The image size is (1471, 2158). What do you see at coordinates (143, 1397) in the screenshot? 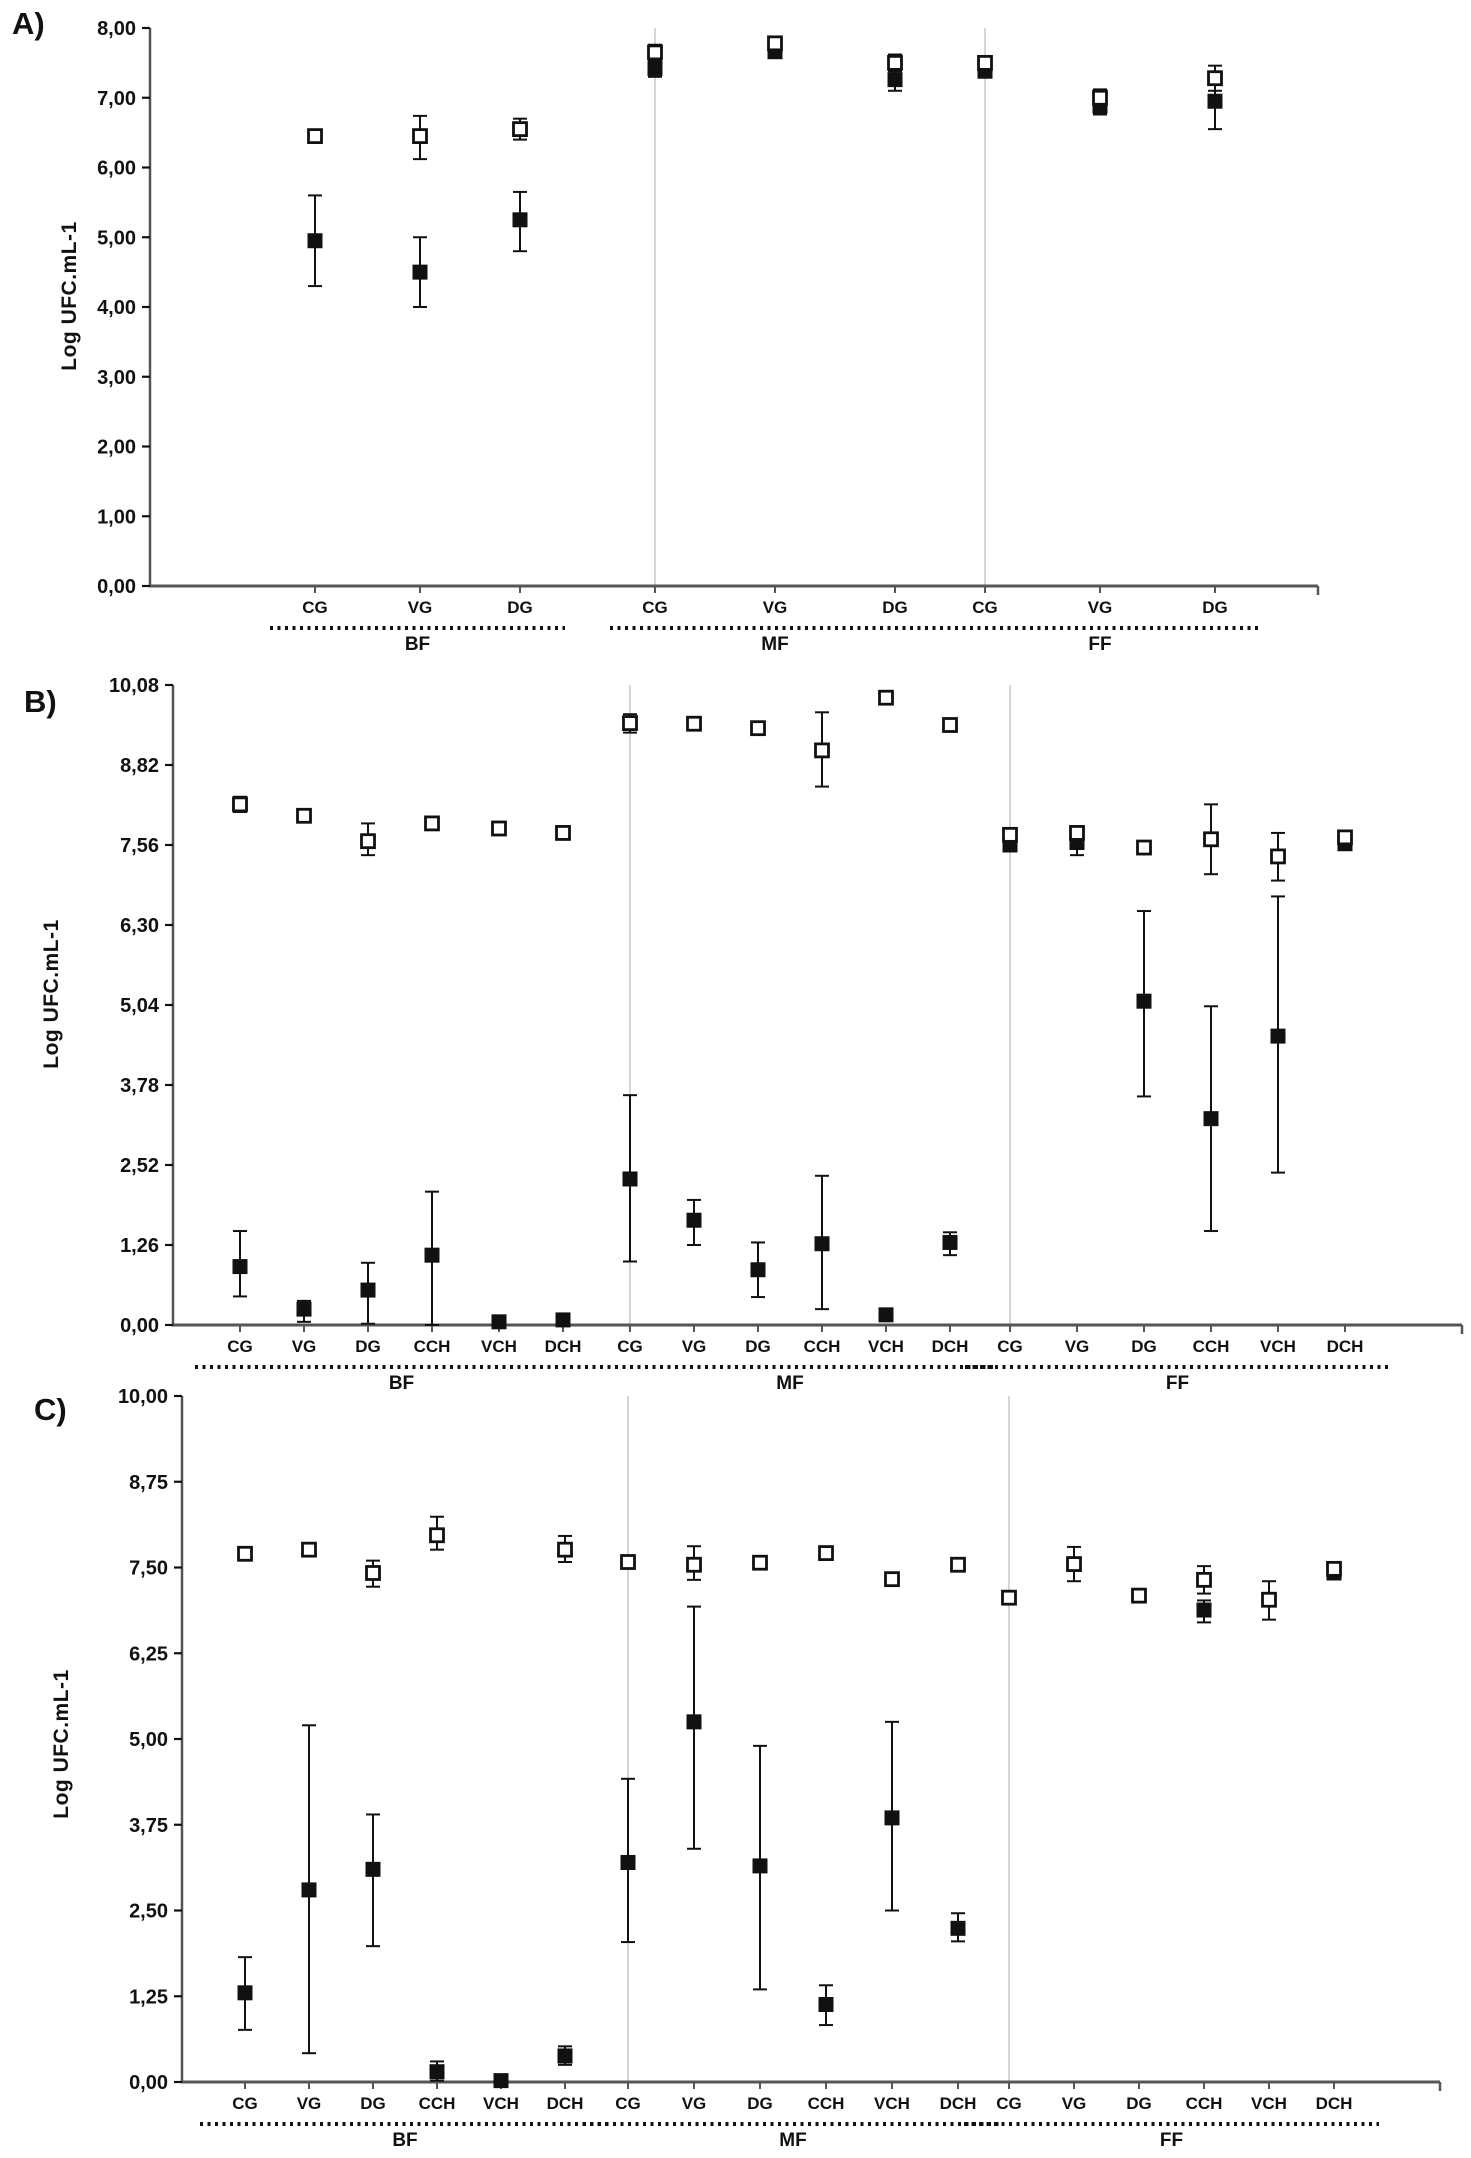
I see `y-tick-label: 10,00` at bounding box center [143, 1397].